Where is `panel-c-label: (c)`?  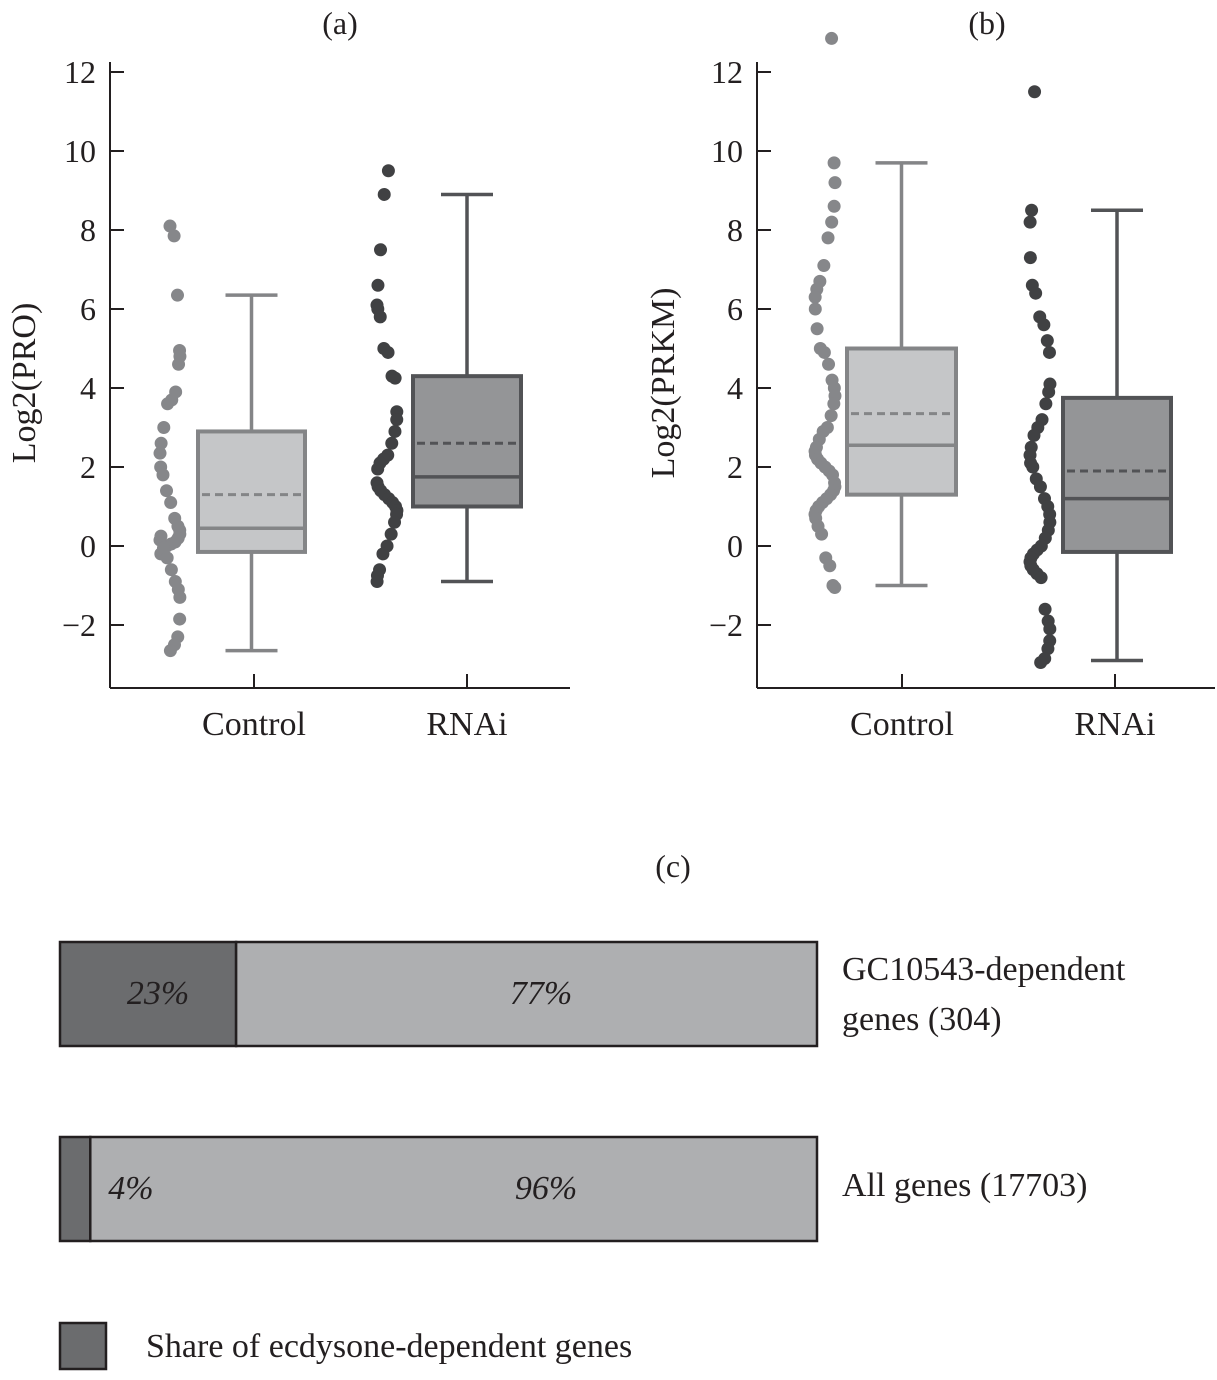
panel-c-label: (c) is located at coordinates (673, 866).